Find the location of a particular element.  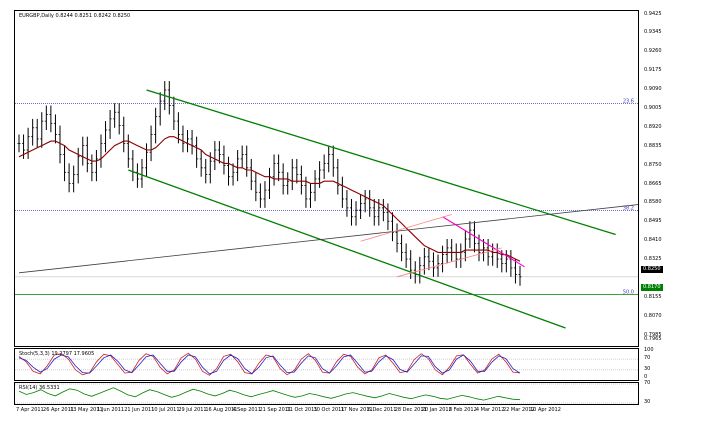

stochastic-axis-tick: 70 is located at coordinates (647, 358).